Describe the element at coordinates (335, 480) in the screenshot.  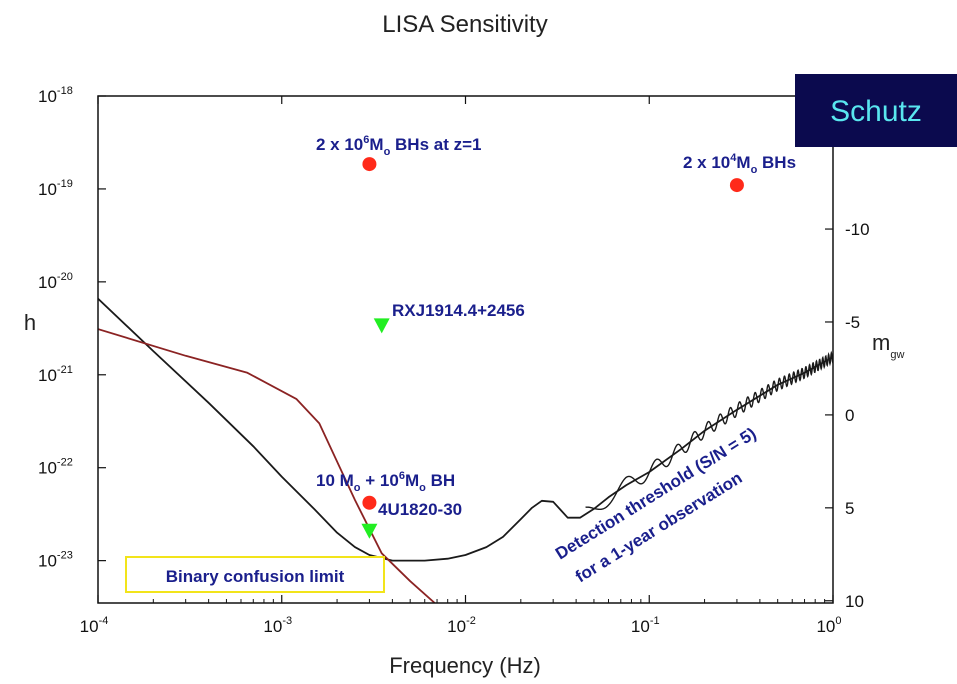
I see `annotation-bh-pair-a: 10 M` at that location.